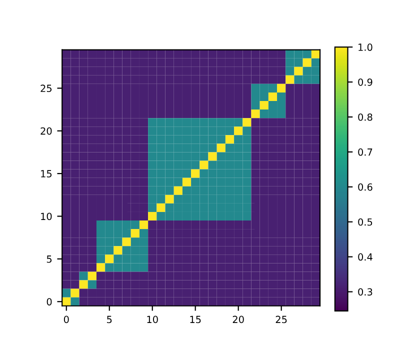 The width and height of the screenshot is (414, 341). What do you see at coordinates (49, 259) in the screenshot?
I see `y-tick-label: 5` at bounding box center [49, 259].